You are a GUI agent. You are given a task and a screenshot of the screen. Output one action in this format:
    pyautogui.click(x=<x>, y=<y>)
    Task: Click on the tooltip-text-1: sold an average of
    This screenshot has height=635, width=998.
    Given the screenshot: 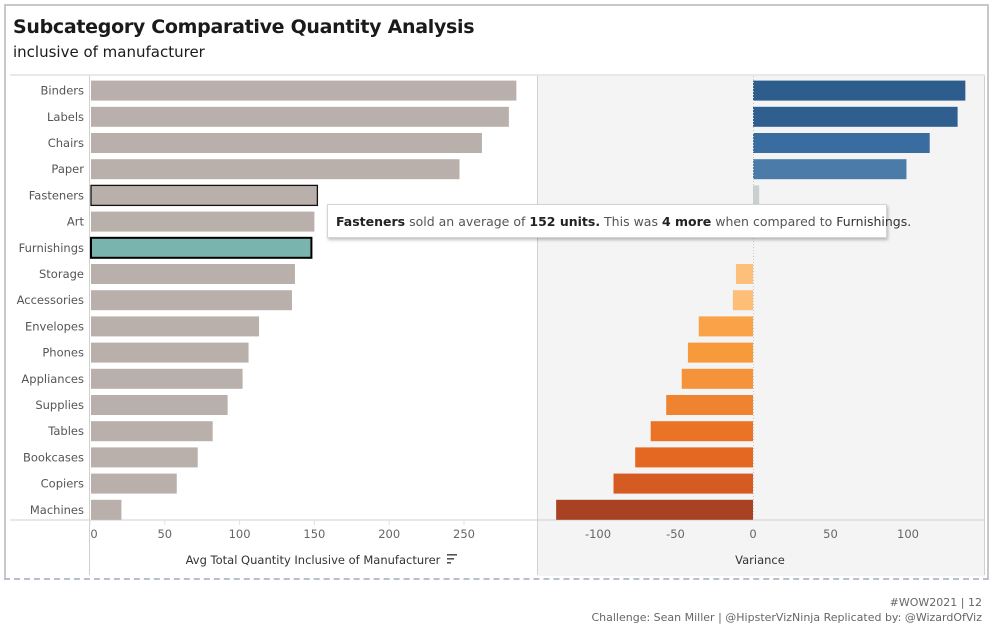 What is the action you would take?
    pyautogui.click(x=467, y=221)
    